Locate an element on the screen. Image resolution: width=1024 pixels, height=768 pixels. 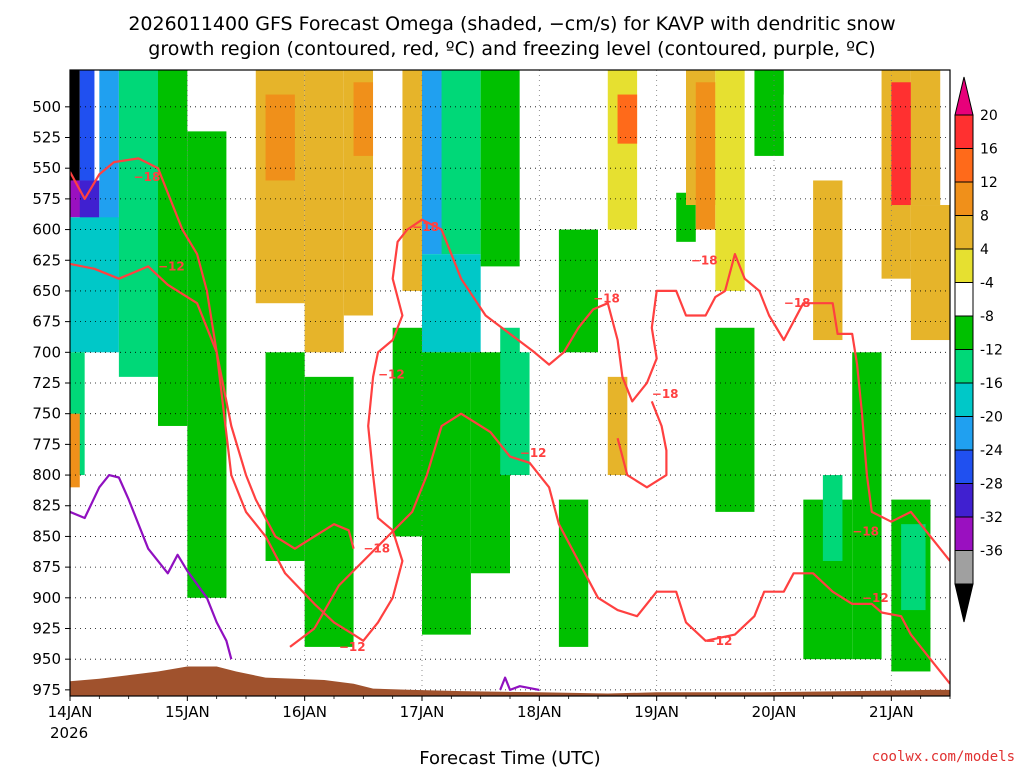
y-tick-label-10: 750 is located at coordinates (46, 414).